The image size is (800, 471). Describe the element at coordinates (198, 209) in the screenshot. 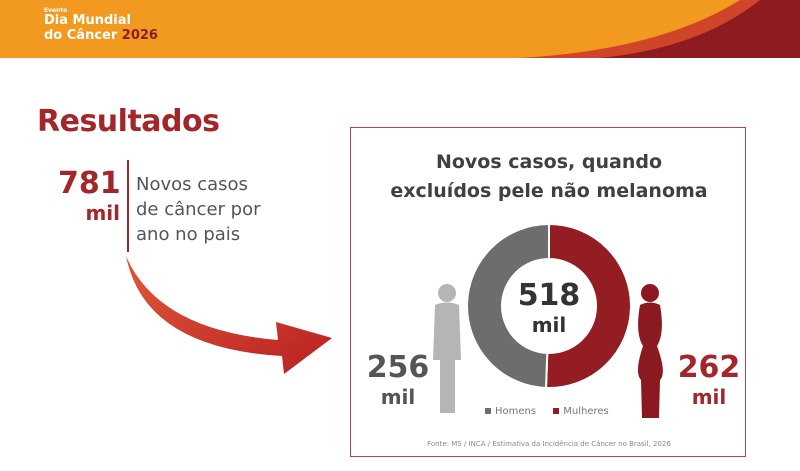

I see `stat-description-line-2: de câncer por` at that location.